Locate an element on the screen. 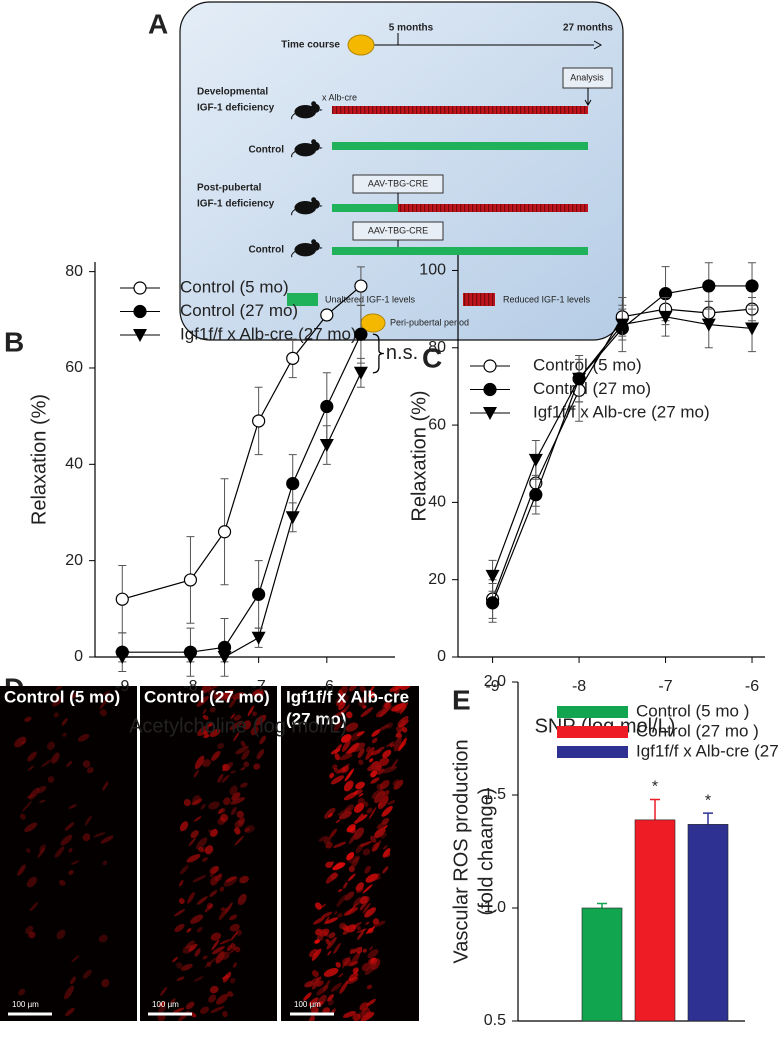 This screenshot has height=1050, width=780. box-label: Analysis is located at coordinates (587, 77).